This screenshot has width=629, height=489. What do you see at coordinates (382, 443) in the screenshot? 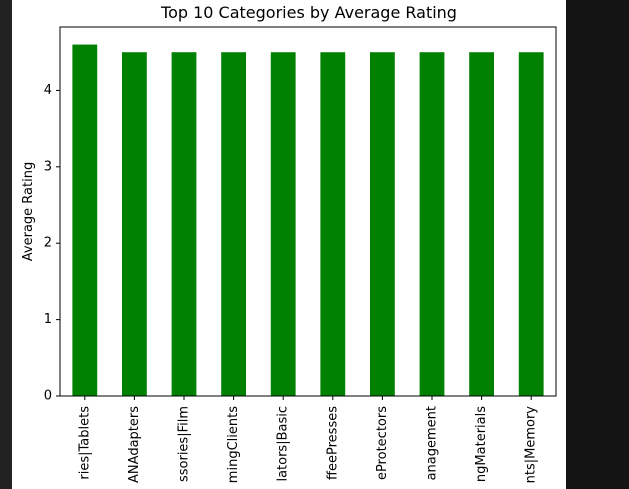
I see `x-tick-label-7: eProtectors` at bounding box center [382, 443].